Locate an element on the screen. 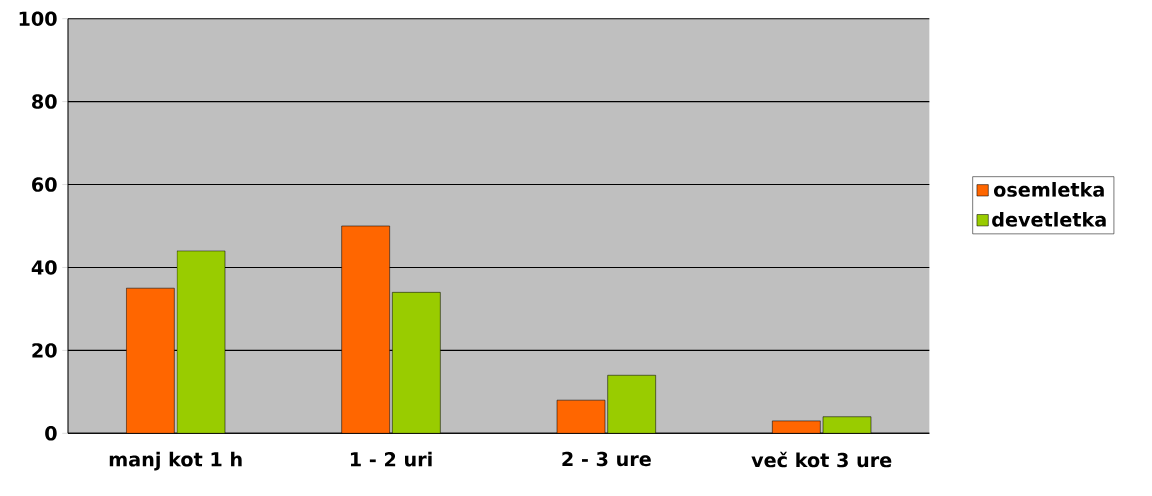  x-tick-label: 1 - 2 uri is located at coordinates (391, 459).